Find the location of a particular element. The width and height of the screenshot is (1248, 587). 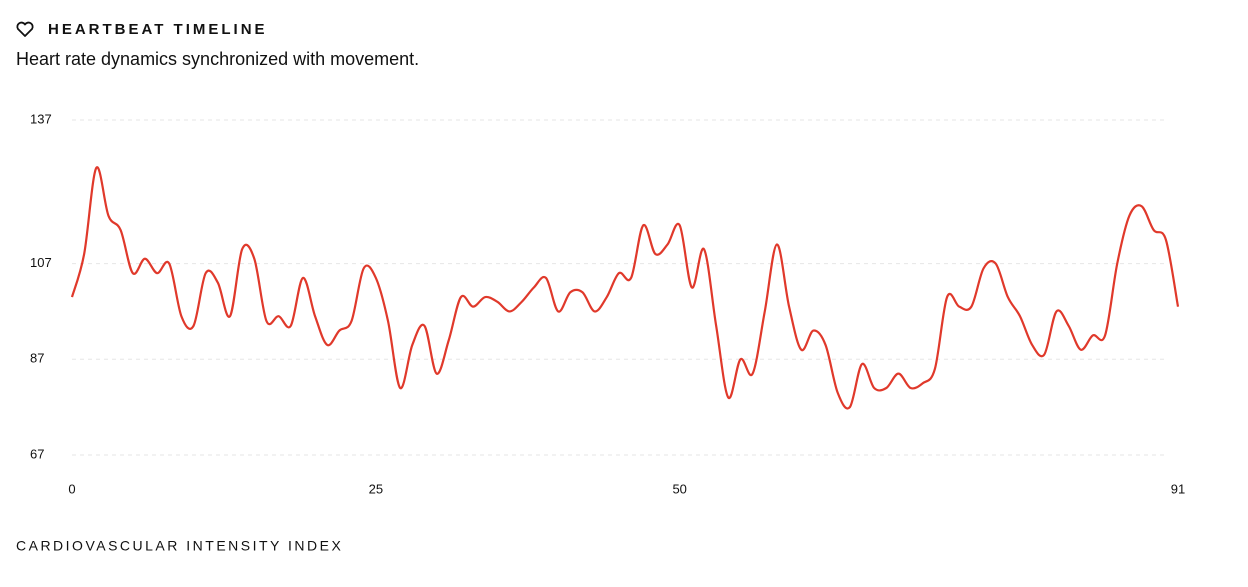

y-tick-label: 107 is located at coordinates (41, 262).